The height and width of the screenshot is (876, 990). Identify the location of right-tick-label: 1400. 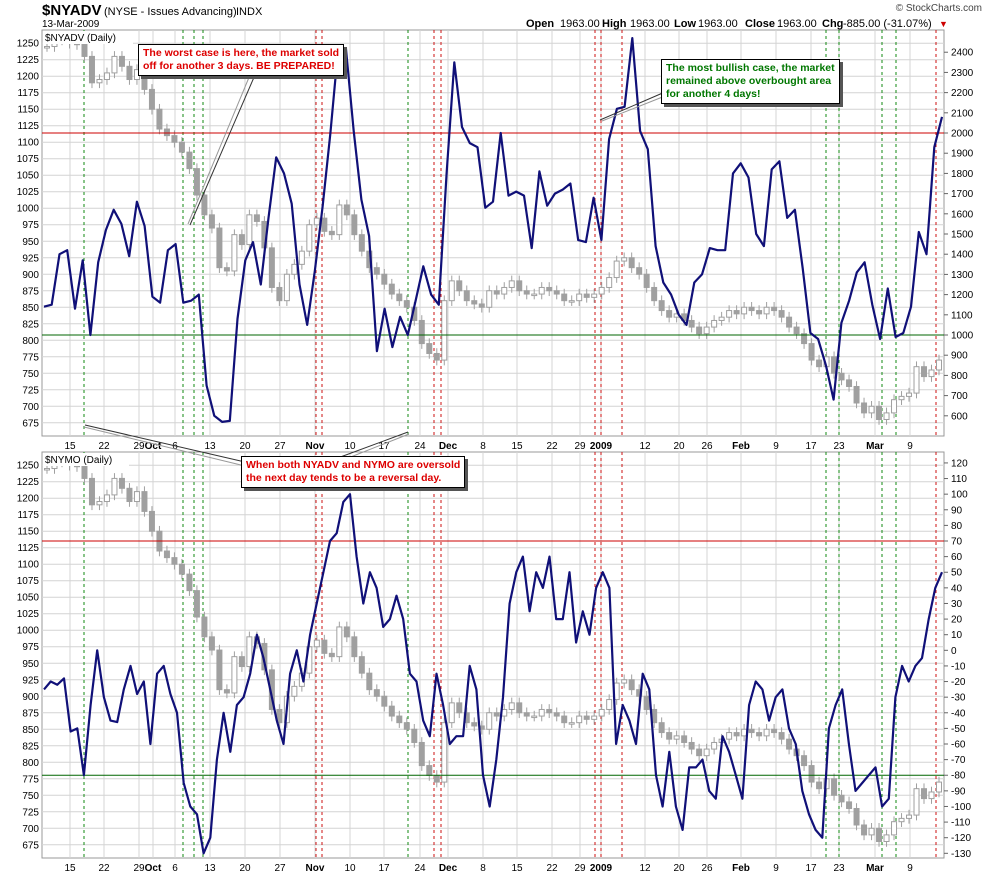
(962, 255).